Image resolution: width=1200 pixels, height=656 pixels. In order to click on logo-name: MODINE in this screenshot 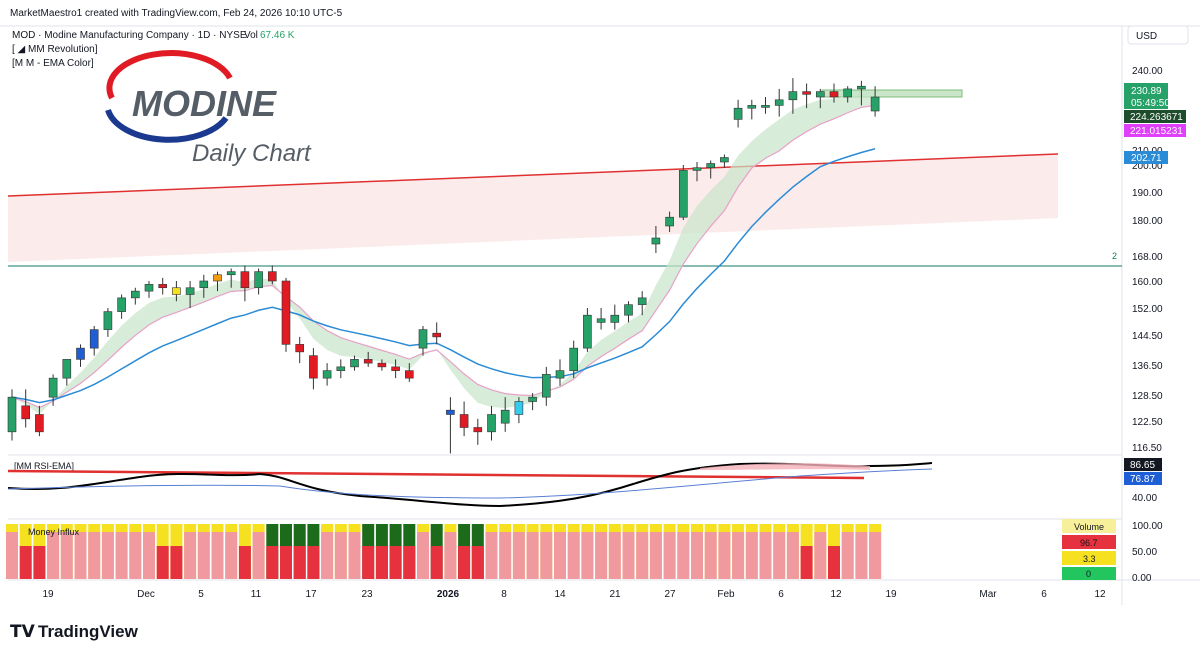, I will do `click(204, 103)`.